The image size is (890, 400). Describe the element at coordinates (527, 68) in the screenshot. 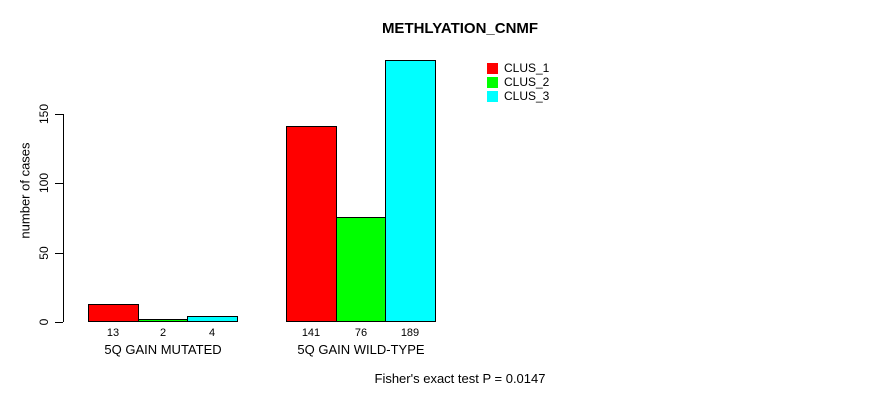

I see `legend-label: CLUS_1` at that location.